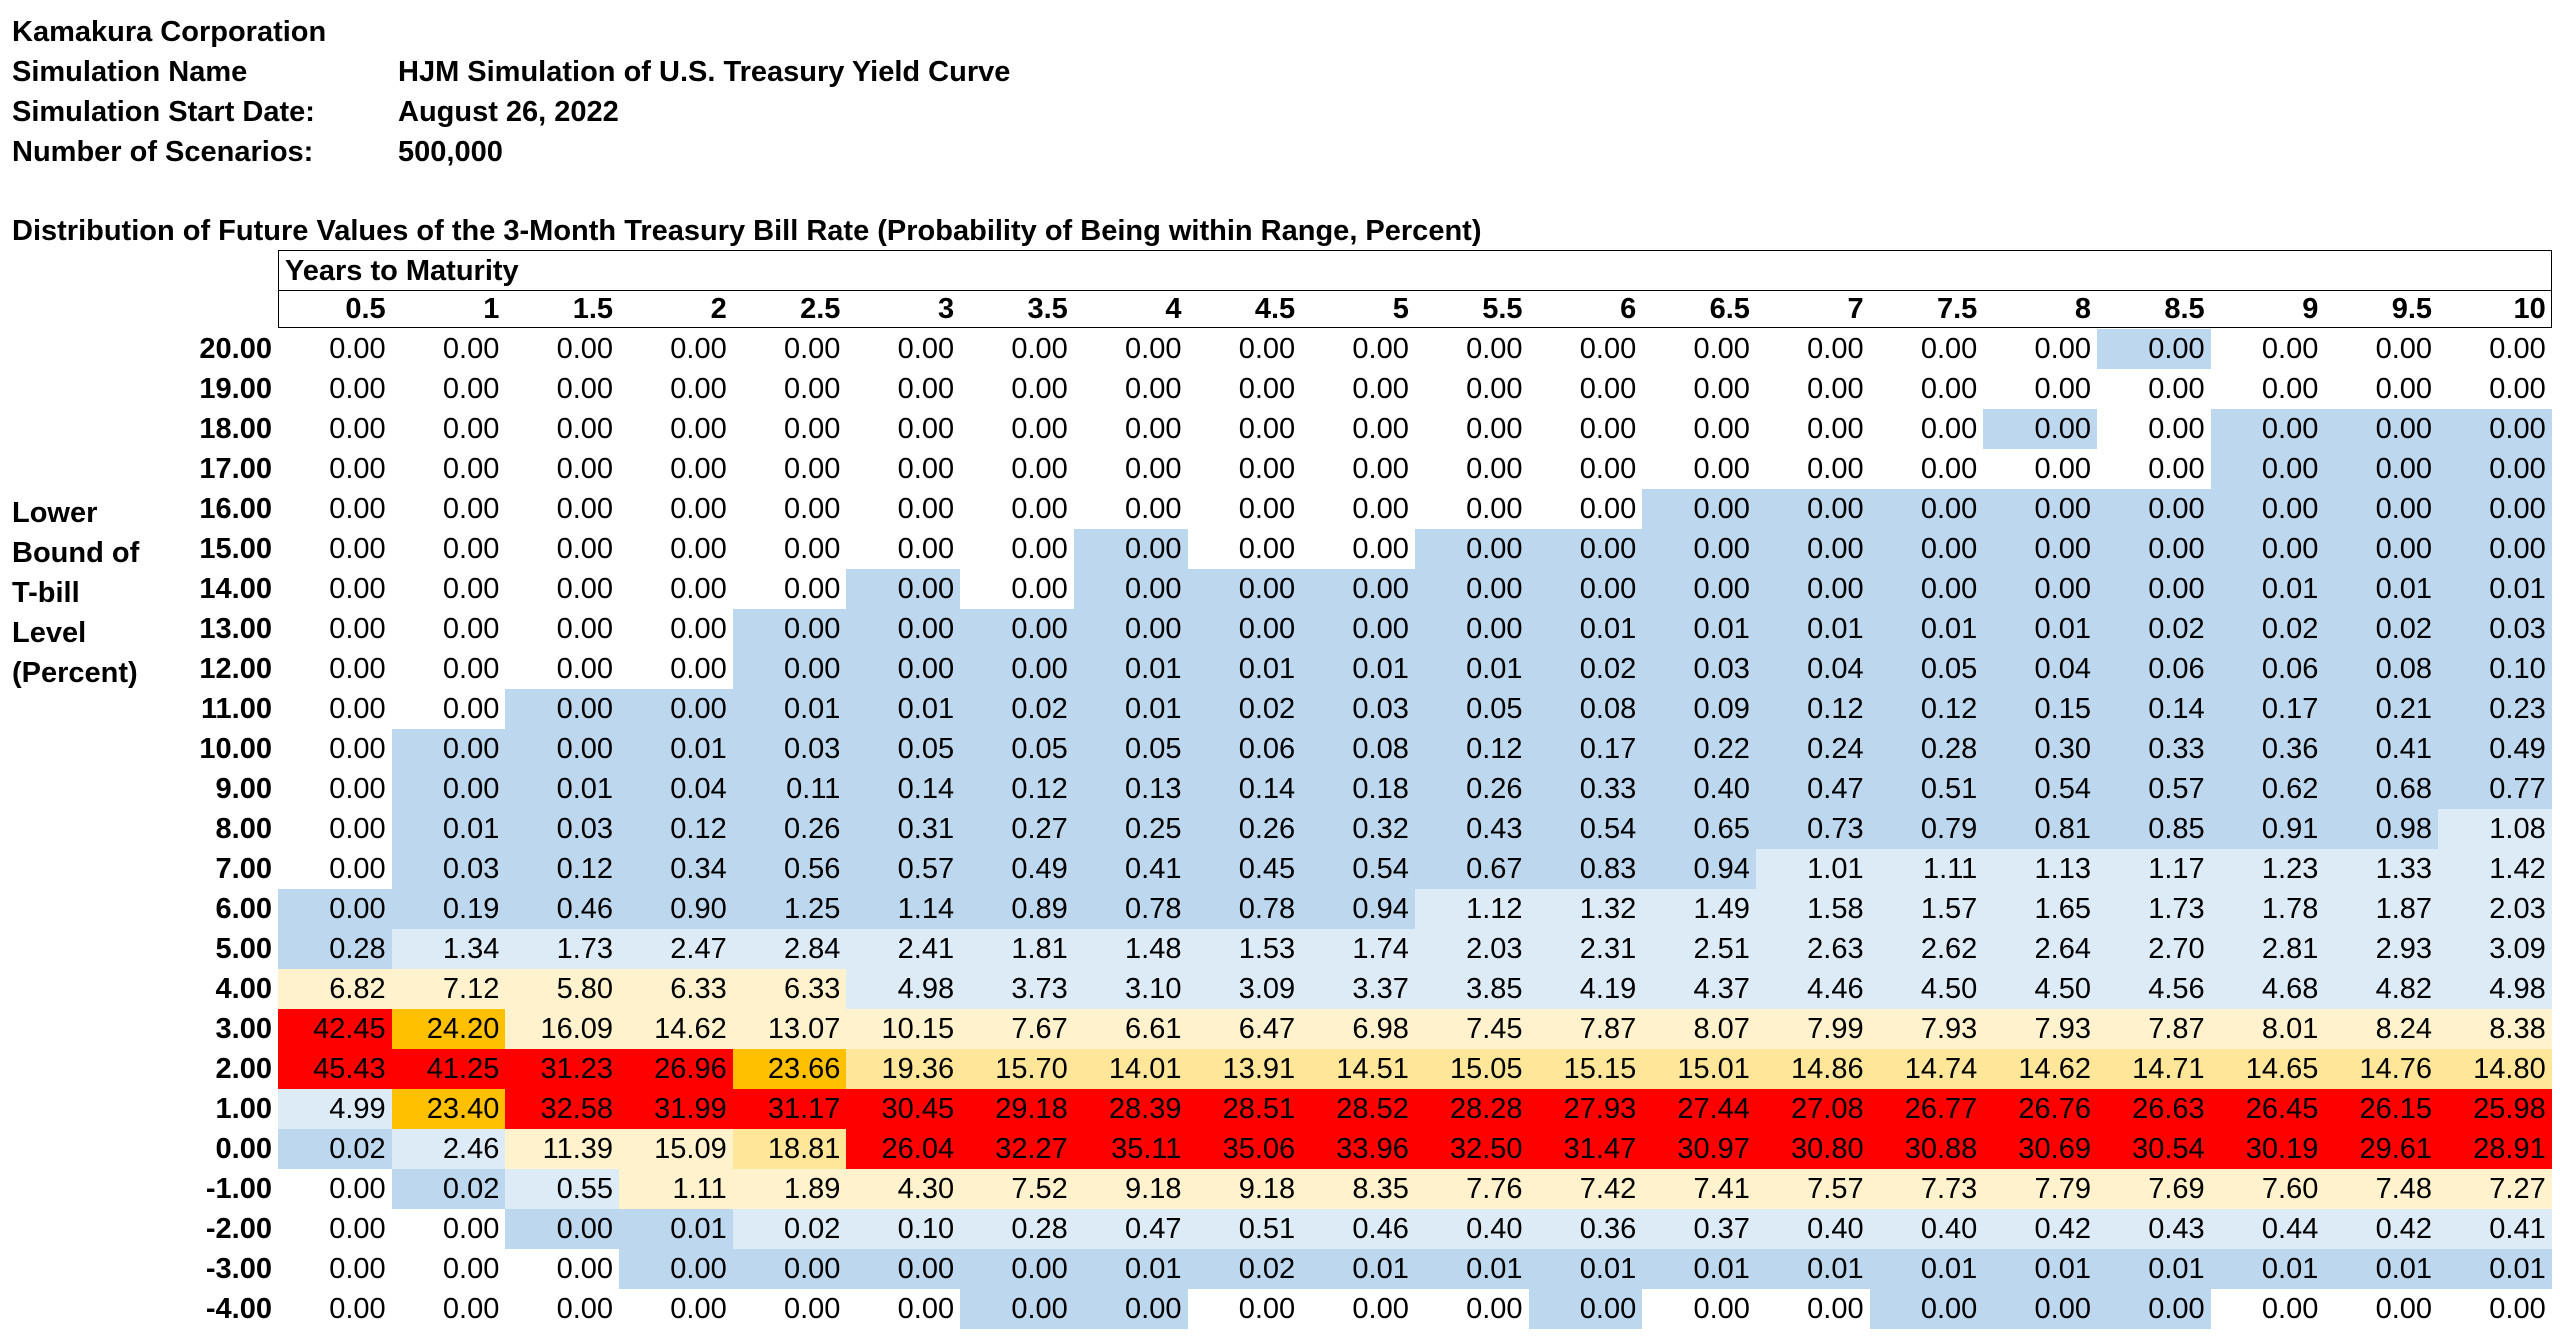 The width and height of the screenshot is (2560, 1338). I want to click on probability-cell: 14.76, so click(2381, 1069).